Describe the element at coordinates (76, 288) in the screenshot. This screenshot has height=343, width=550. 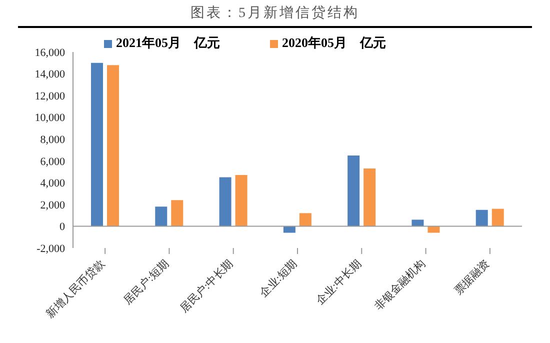
I see `x-tick-label: 新增人民币贷款` at that location.